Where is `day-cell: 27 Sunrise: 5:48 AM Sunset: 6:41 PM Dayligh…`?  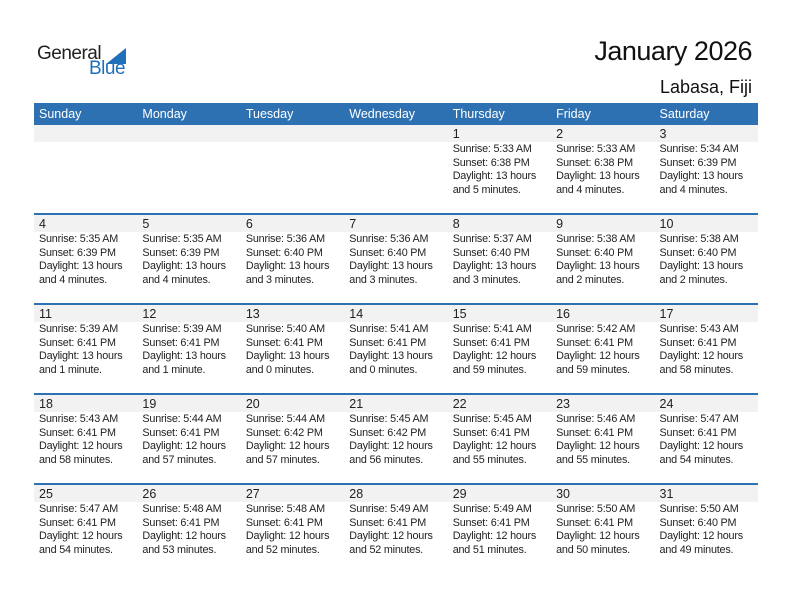 day-cell: 27 Sunrise: 5:48 AM Sunset: 6:41 PM Dayligh… is located at coordinates (292, 529).